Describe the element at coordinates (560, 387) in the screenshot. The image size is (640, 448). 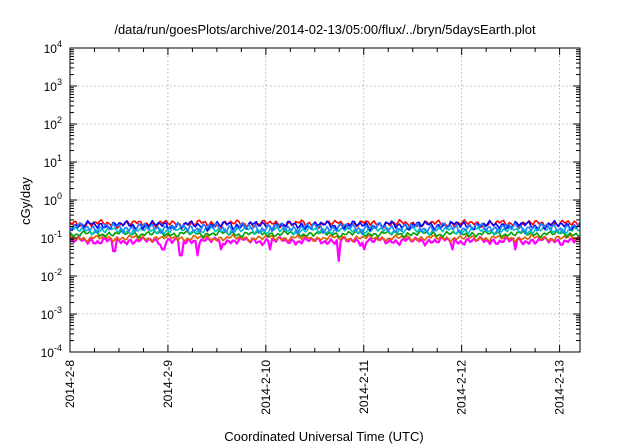
I see `x-tick-label: 2014-2-13` at that location.